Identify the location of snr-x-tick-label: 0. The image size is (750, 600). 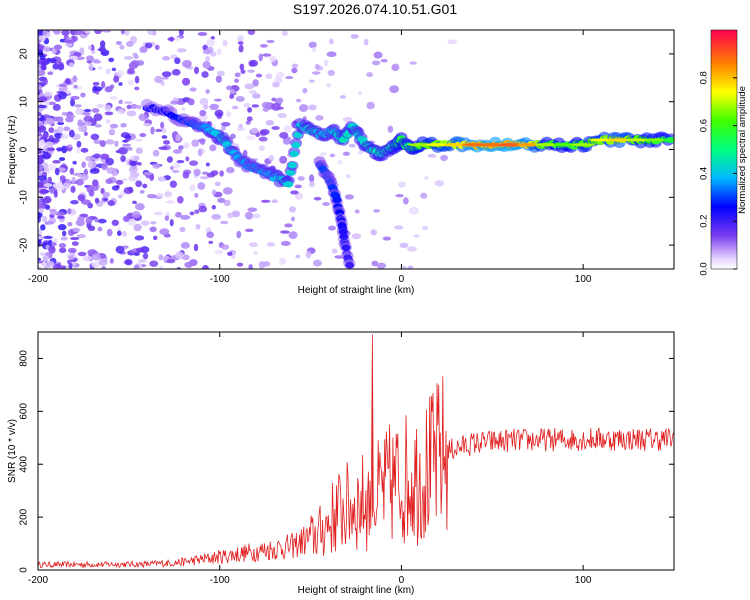
(402, 580).